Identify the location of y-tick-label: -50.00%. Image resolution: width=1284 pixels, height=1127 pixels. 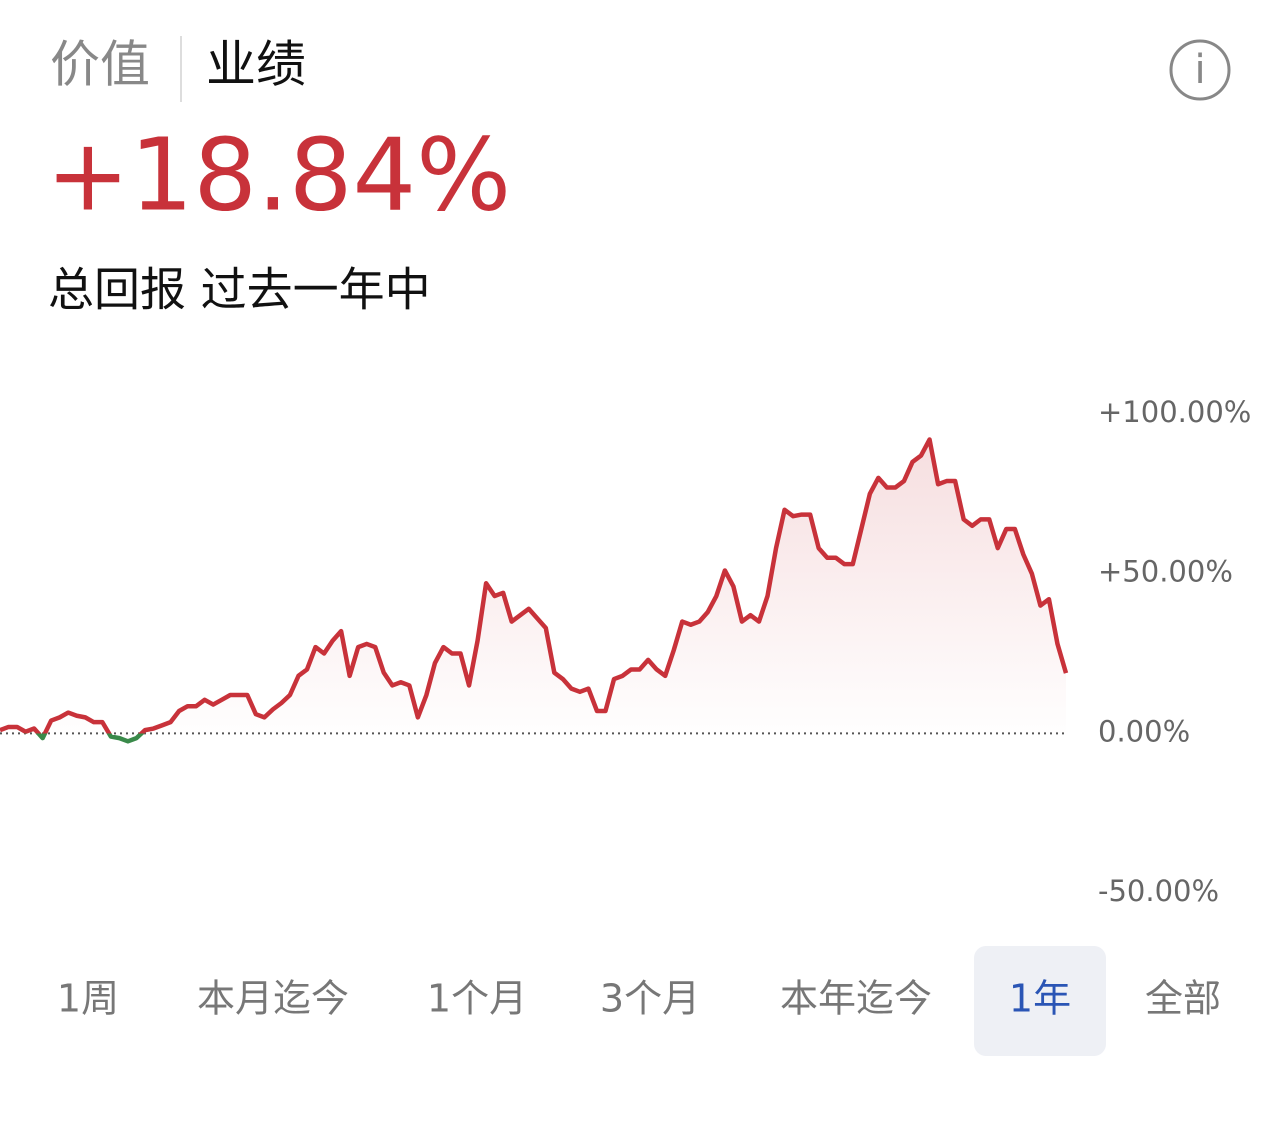
(1158, 891).